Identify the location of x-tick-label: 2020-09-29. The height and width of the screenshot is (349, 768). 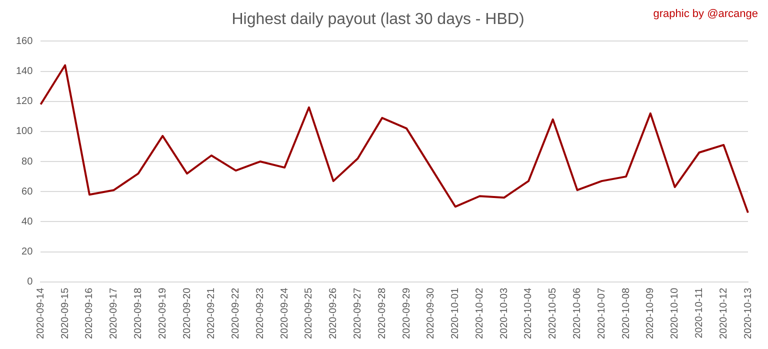
(406, 313).